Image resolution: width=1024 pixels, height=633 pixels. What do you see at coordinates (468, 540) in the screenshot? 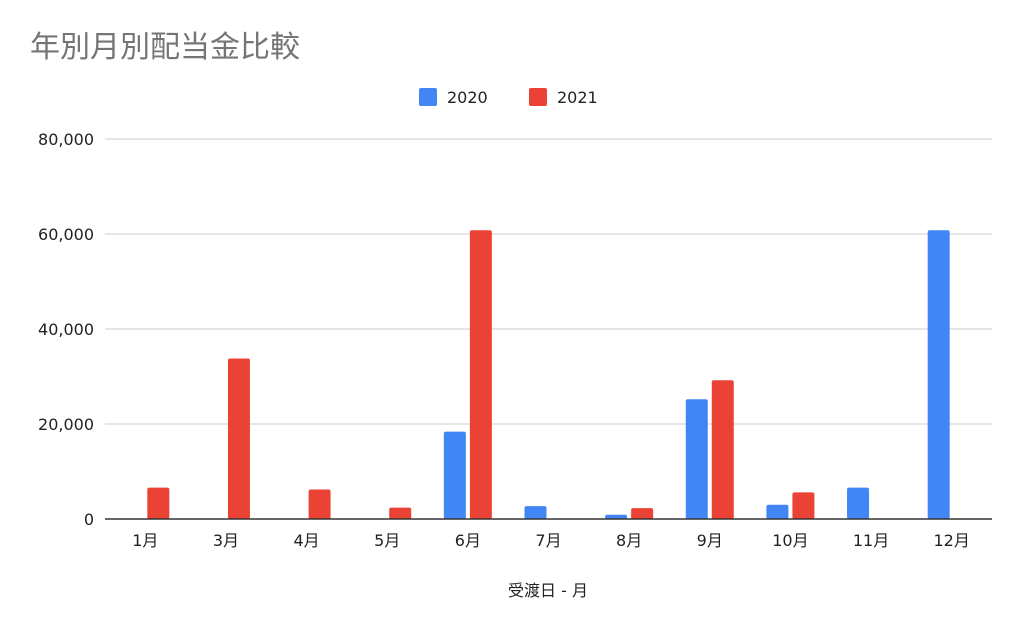
I see `x-tick-label: 6月` at bounding box center [468, 540].